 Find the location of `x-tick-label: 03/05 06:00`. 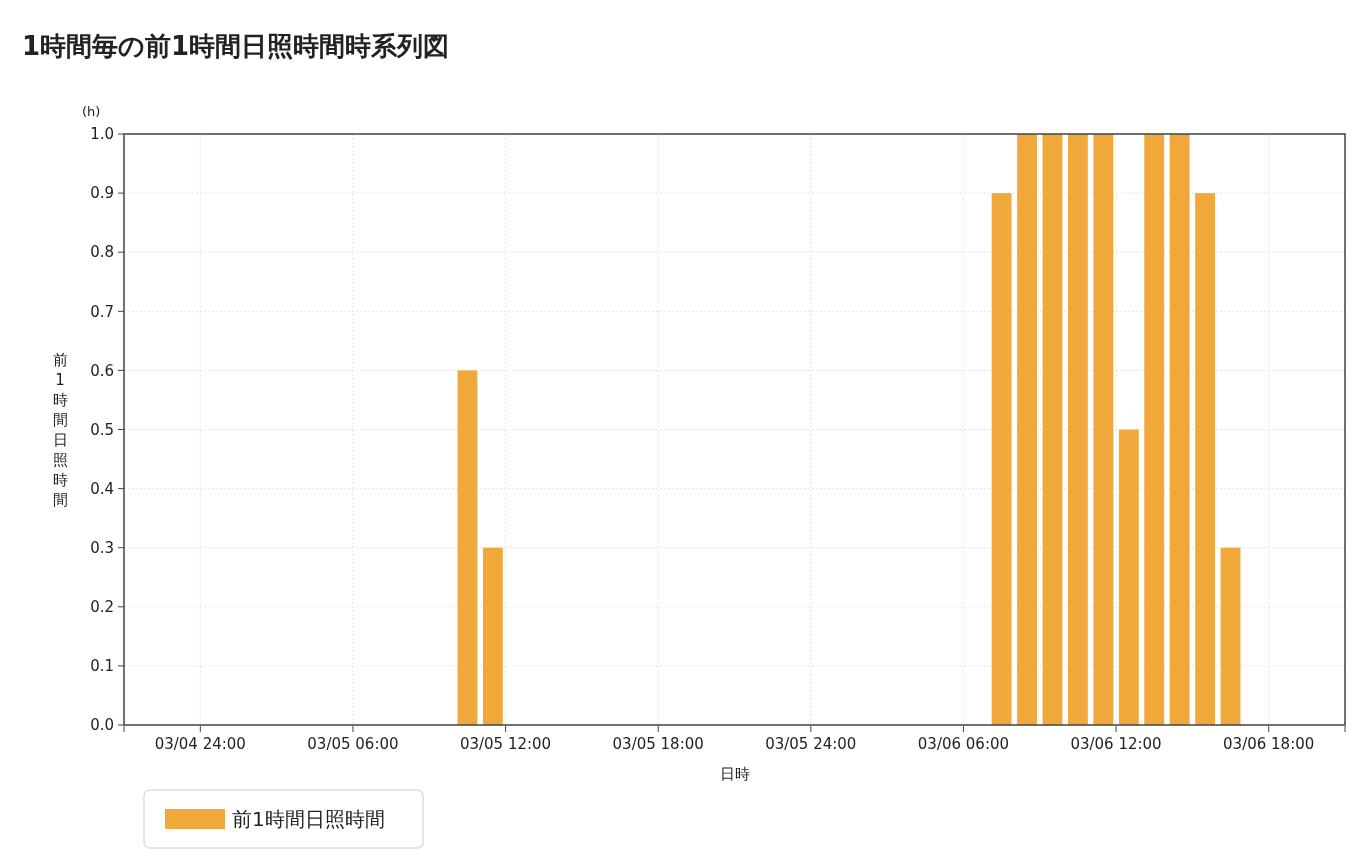

x-tick-label: 03/05 06:00 is located at coordinates (353, 744).